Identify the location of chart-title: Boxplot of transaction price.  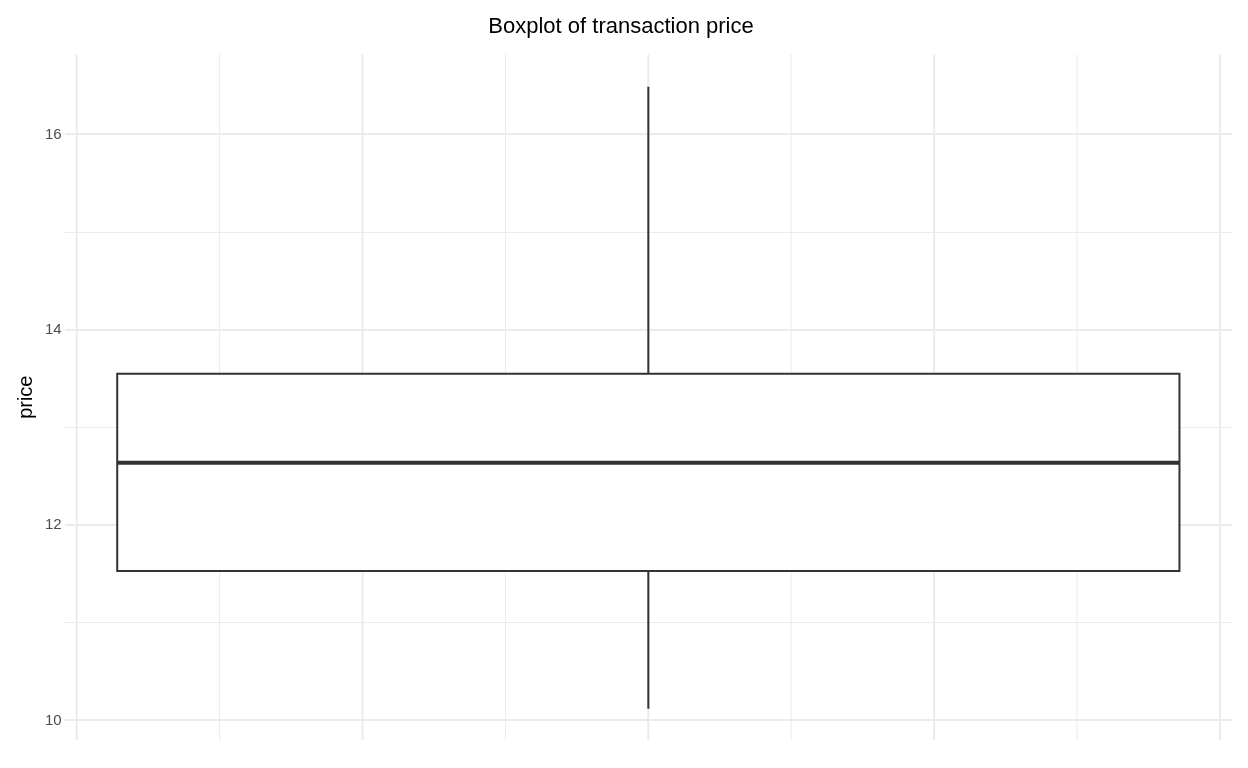
(621, 26).